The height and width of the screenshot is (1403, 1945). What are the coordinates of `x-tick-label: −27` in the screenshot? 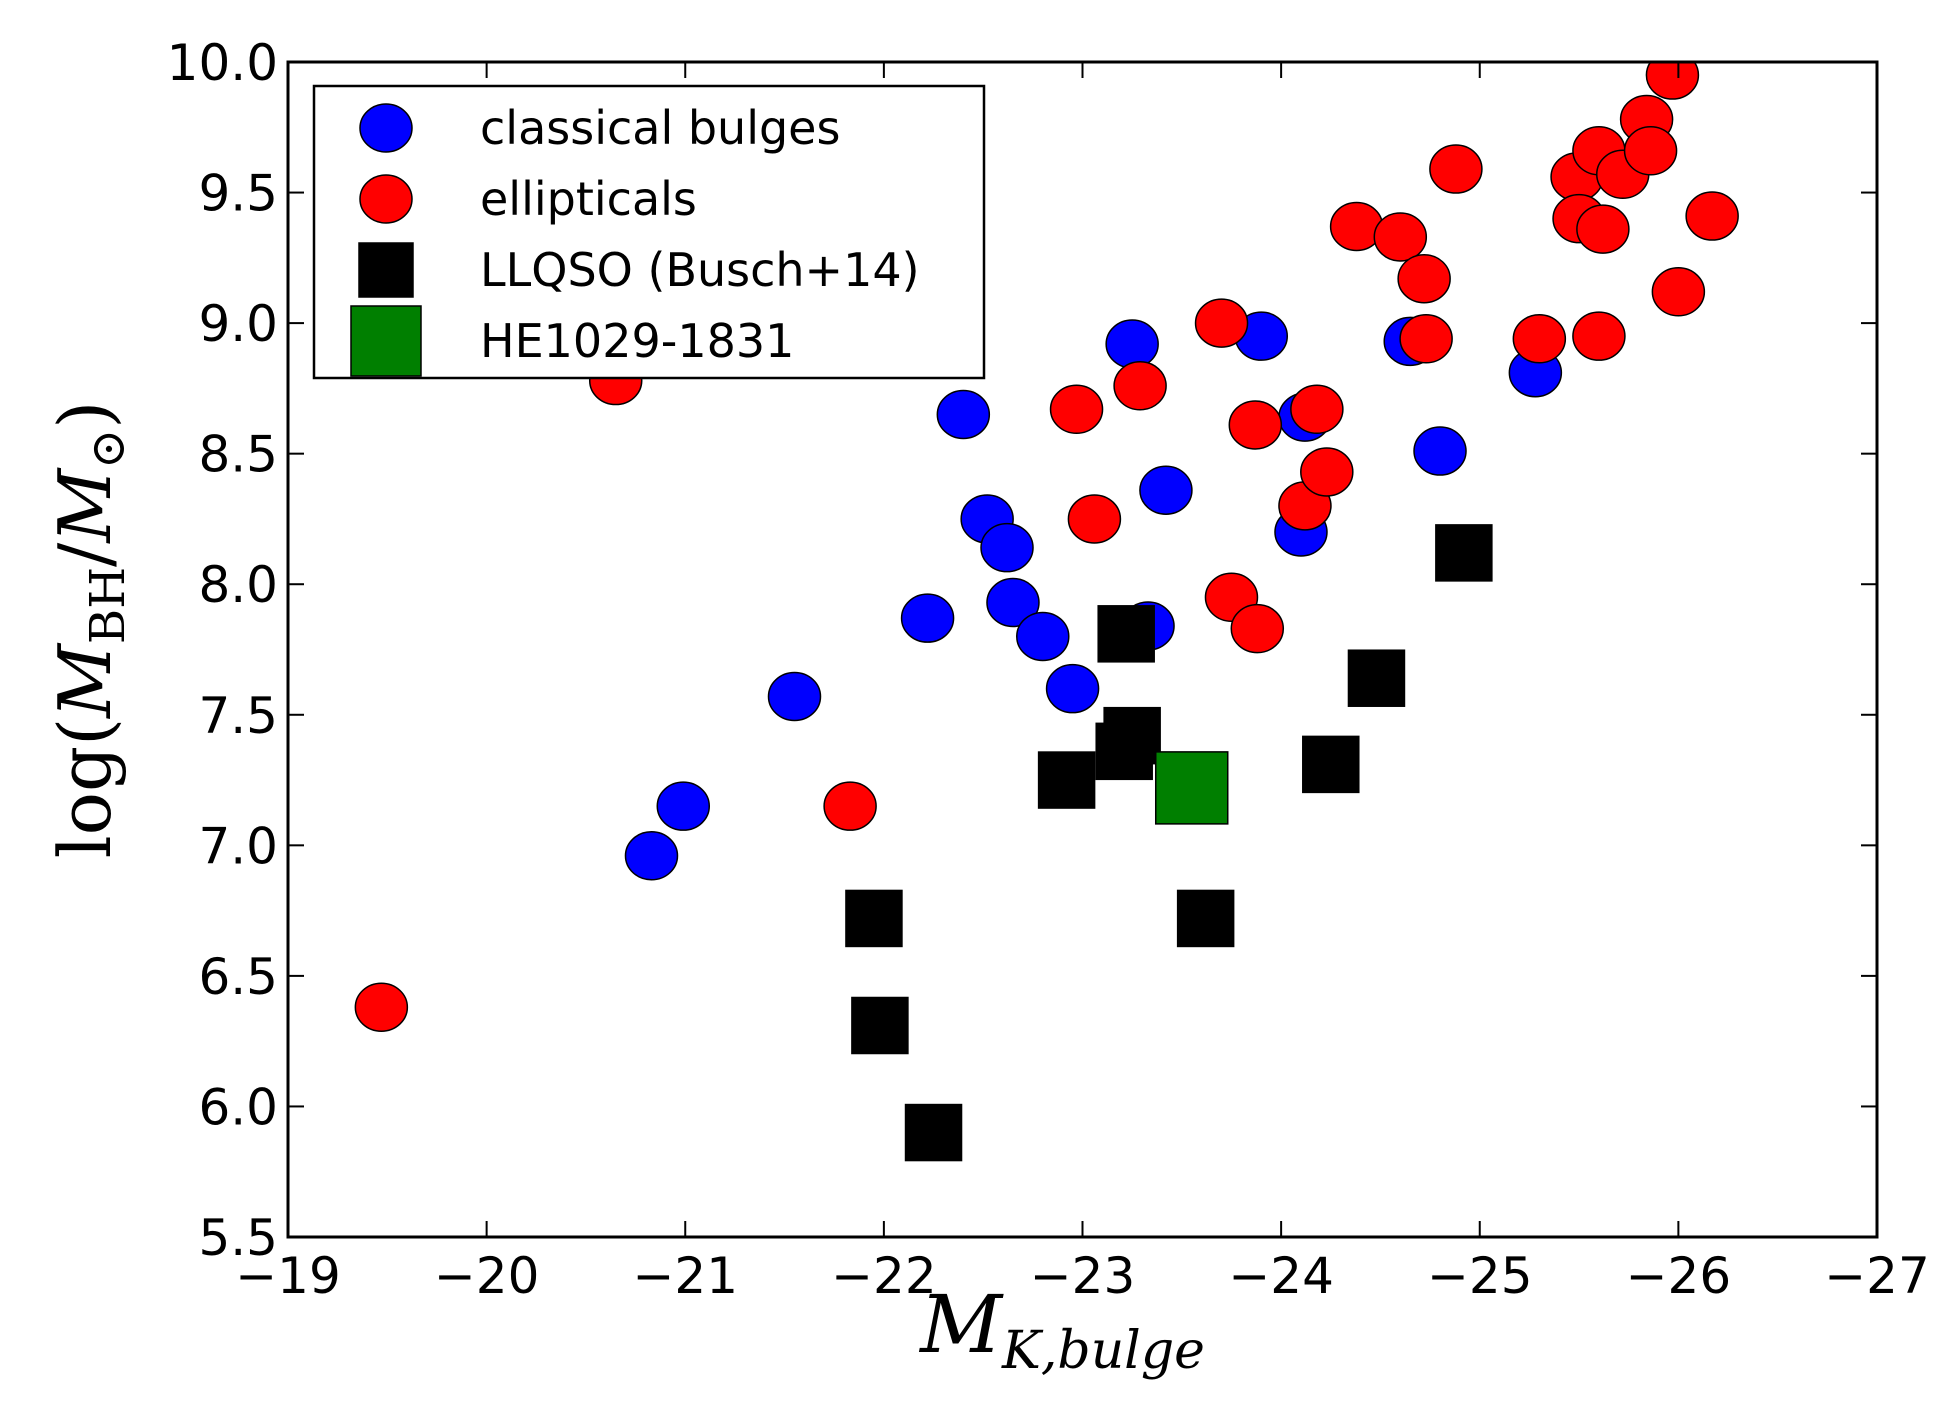 It's located at (1877, 1276).